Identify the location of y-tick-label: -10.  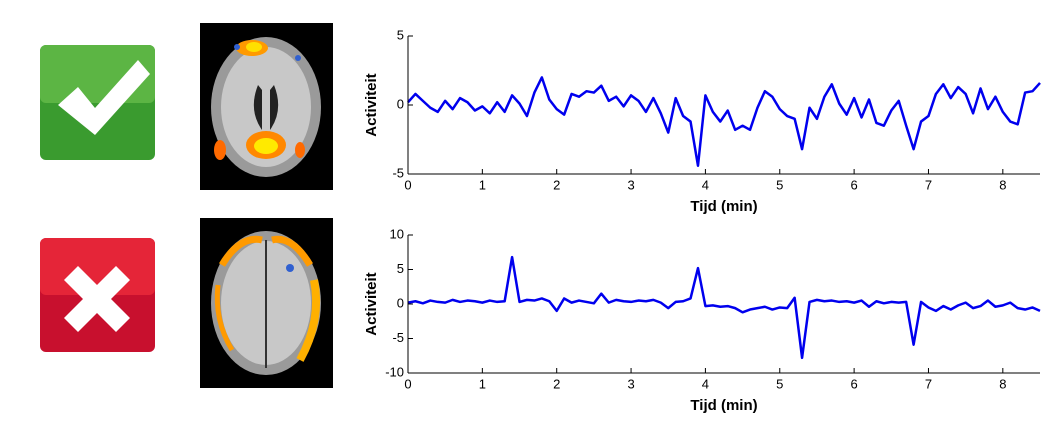
(394, 371).